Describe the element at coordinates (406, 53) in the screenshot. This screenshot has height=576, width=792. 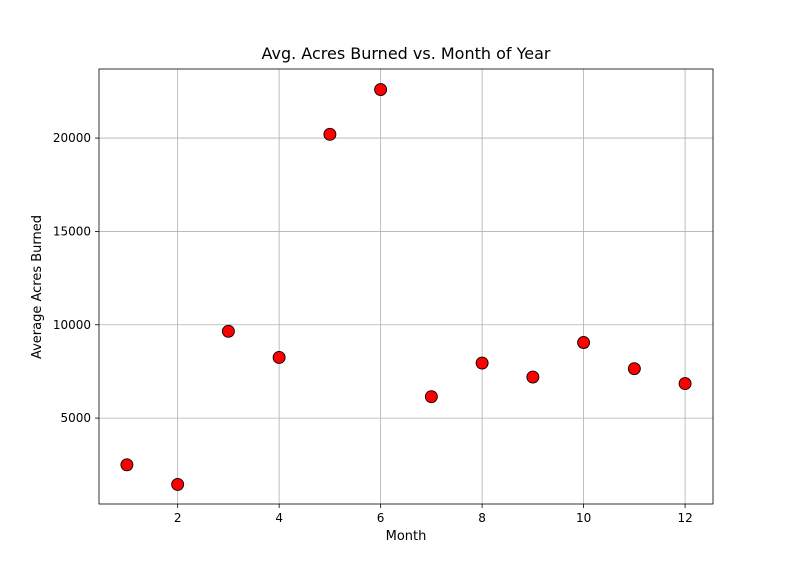
I see `chart-title: Avg. Acres Burned vs. Month of Year` at that location.